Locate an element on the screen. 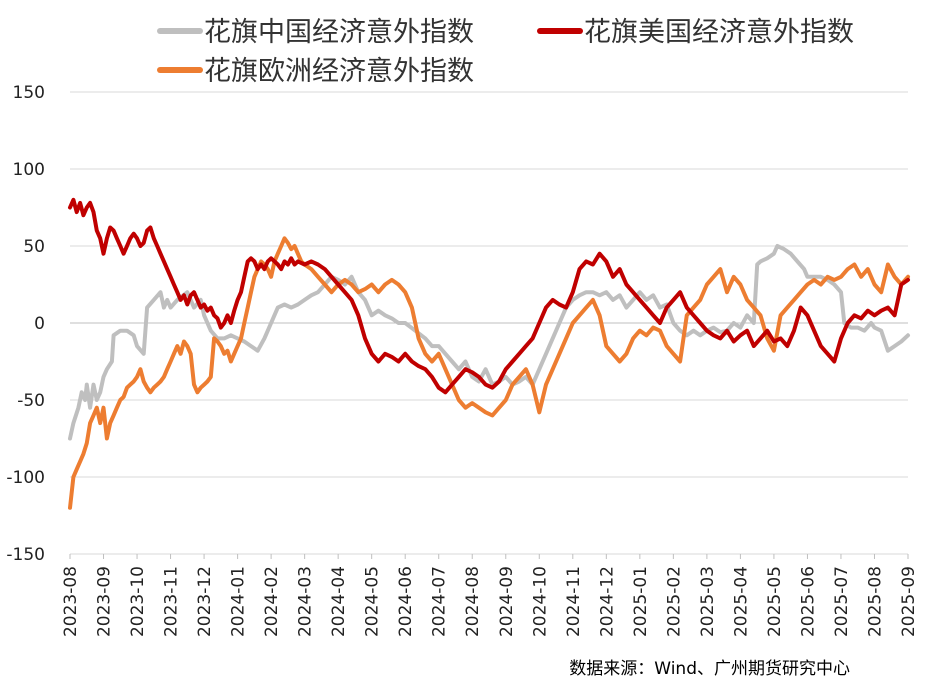  legend-item-0: 花旗中国经济意外指数 is located at coordinates (315, 32).